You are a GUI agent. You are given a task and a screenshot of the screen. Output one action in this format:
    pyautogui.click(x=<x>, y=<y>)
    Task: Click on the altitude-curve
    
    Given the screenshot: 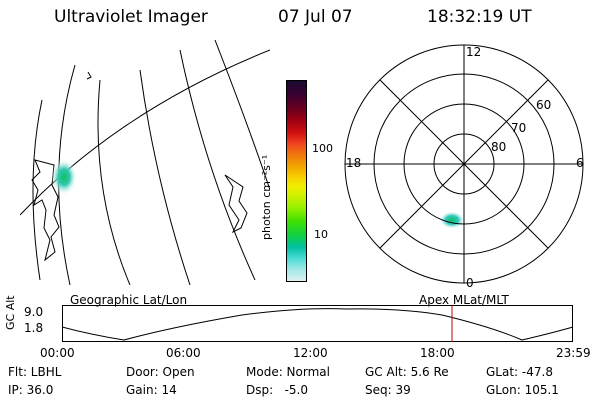 What is the action you would take?
    pyautogui.click(x=318, y=324)
    